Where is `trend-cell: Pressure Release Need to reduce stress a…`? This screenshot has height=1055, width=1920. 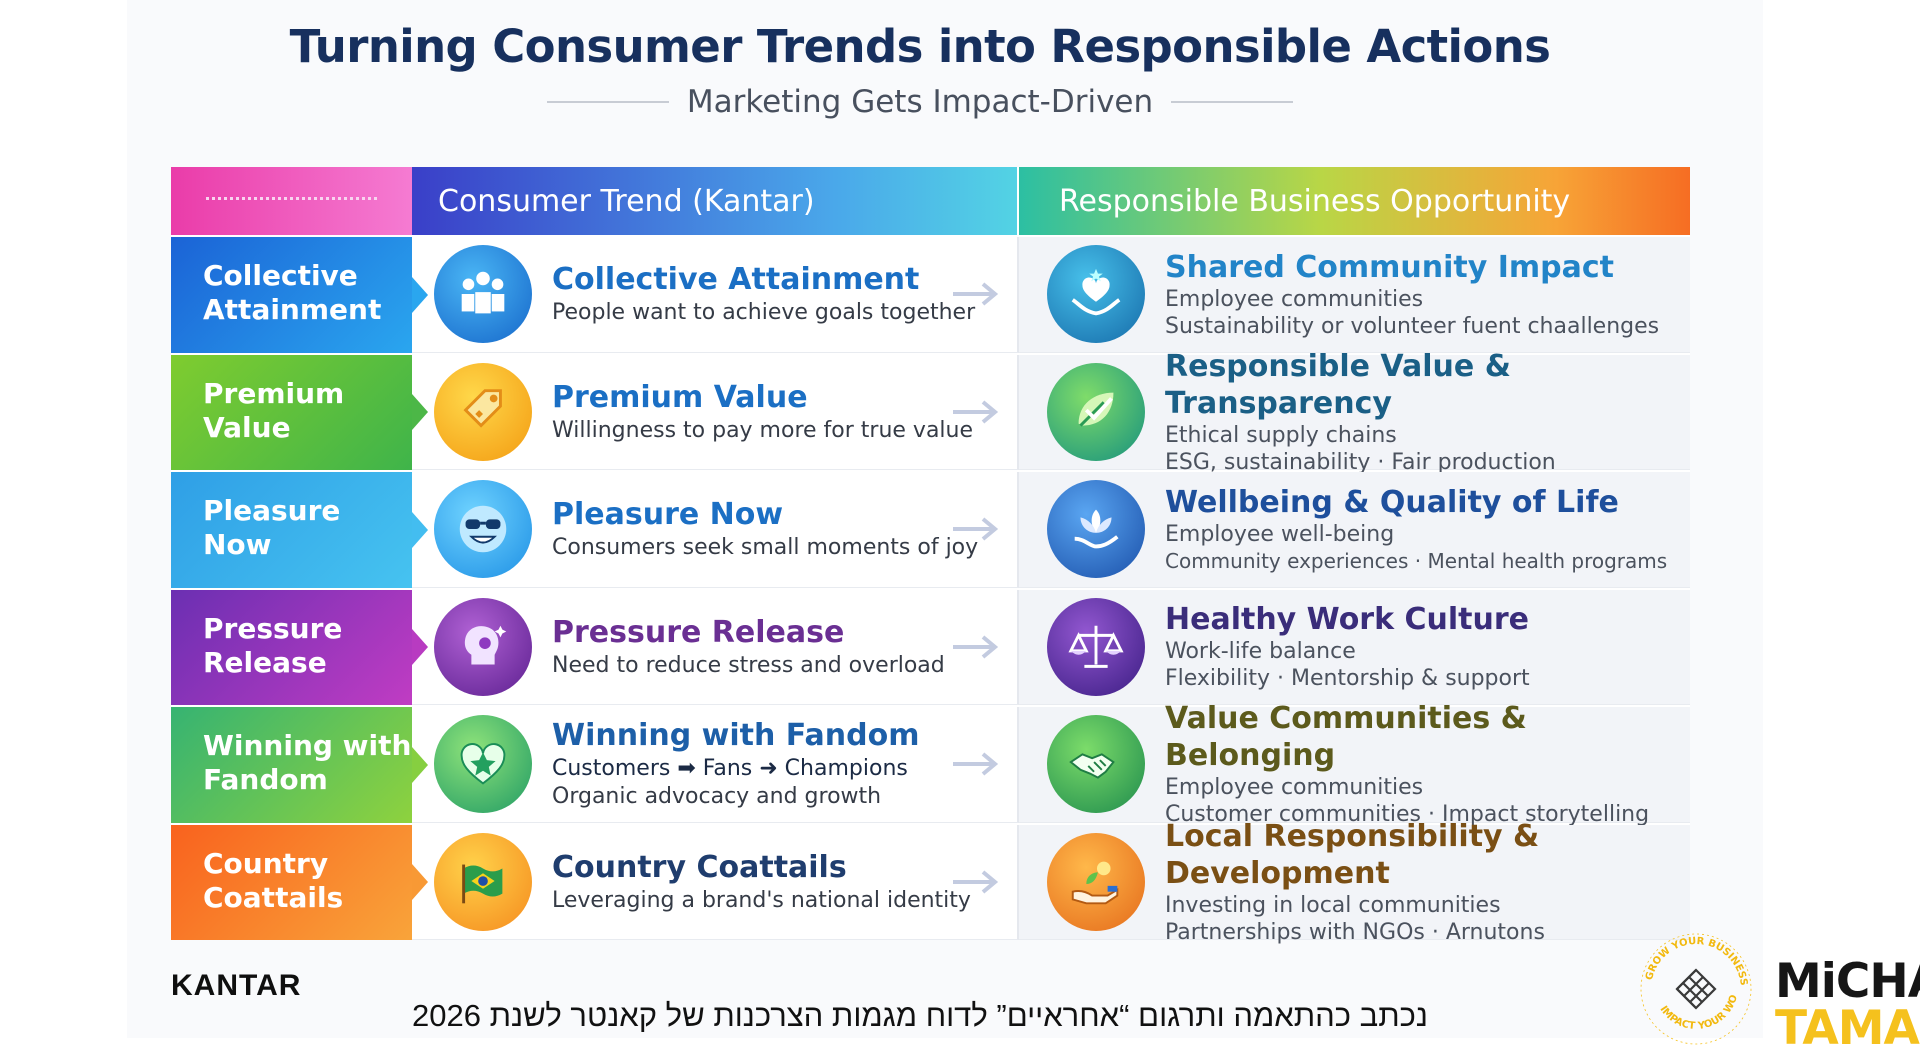
trend-cell: Pressure Release Need to reduce stress a… is located at coordinates (715, 647).